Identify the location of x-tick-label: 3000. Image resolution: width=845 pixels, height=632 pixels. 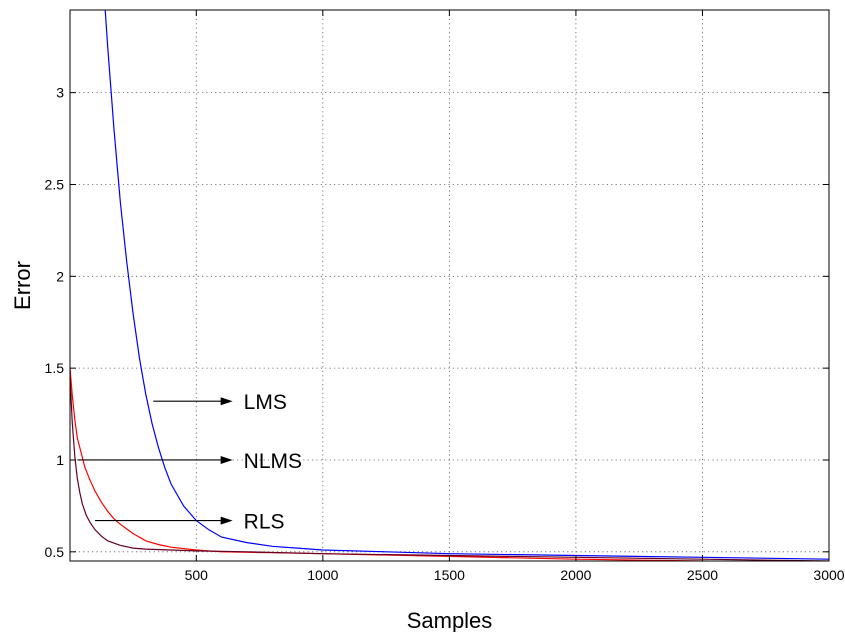
(828, 575).